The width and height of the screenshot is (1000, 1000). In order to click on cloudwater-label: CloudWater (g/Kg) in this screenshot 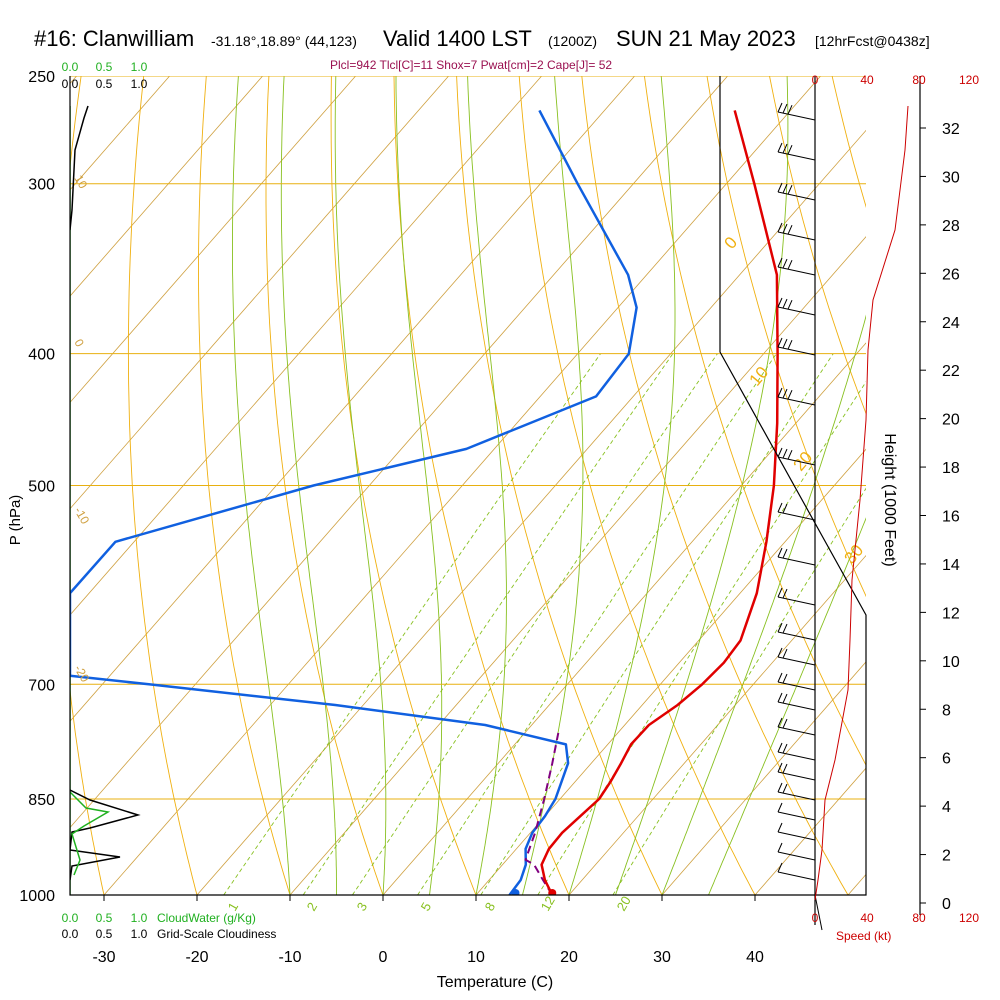, I will do `click(206, 918)`.